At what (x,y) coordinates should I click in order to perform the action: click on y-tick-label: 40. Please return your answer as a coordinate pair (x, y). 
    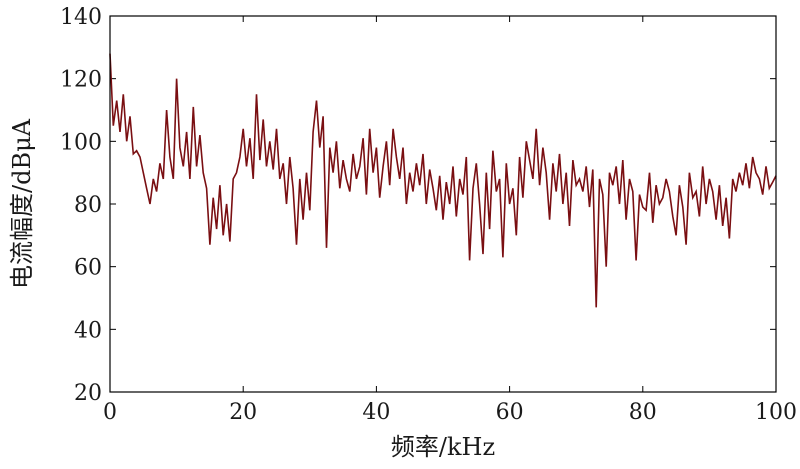
    Looking at the image, I should click on (88, 330).